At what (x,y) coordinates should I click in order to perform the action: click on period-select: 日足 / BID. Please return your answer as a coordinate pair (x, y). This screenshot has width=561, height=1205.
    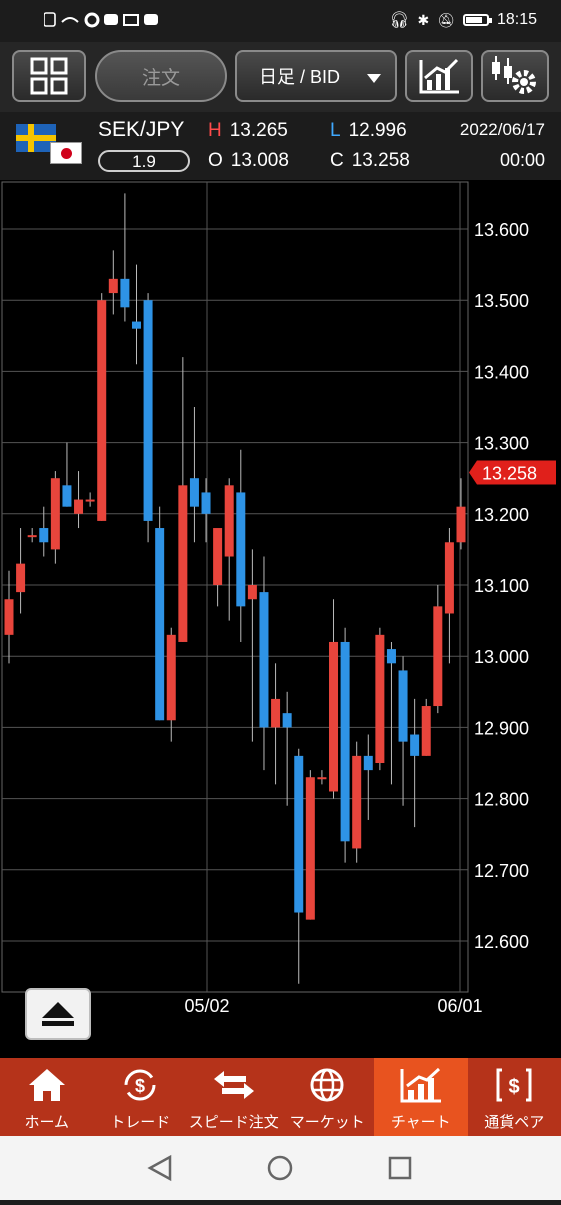
    Looking at the image, I should click on (316, 76).